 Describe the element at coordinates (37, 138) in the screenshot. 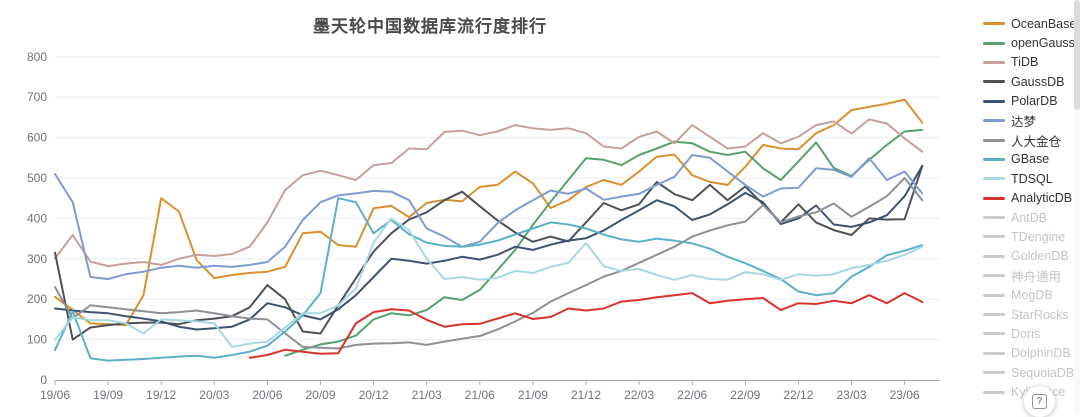

I see `y-axis-label: 600` at that location.